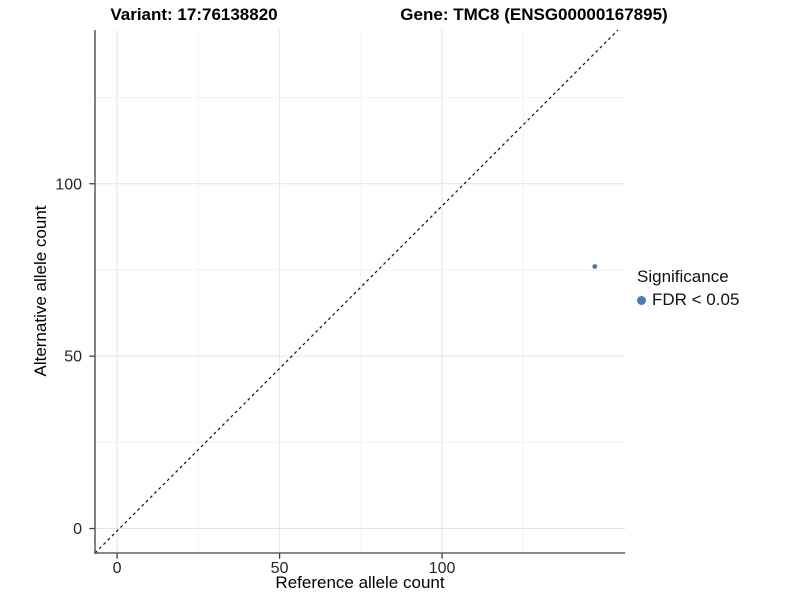 This screenshot has width=800, height=600. I want to click on legend: Significance FDR < 0.05, so click(688, 288).